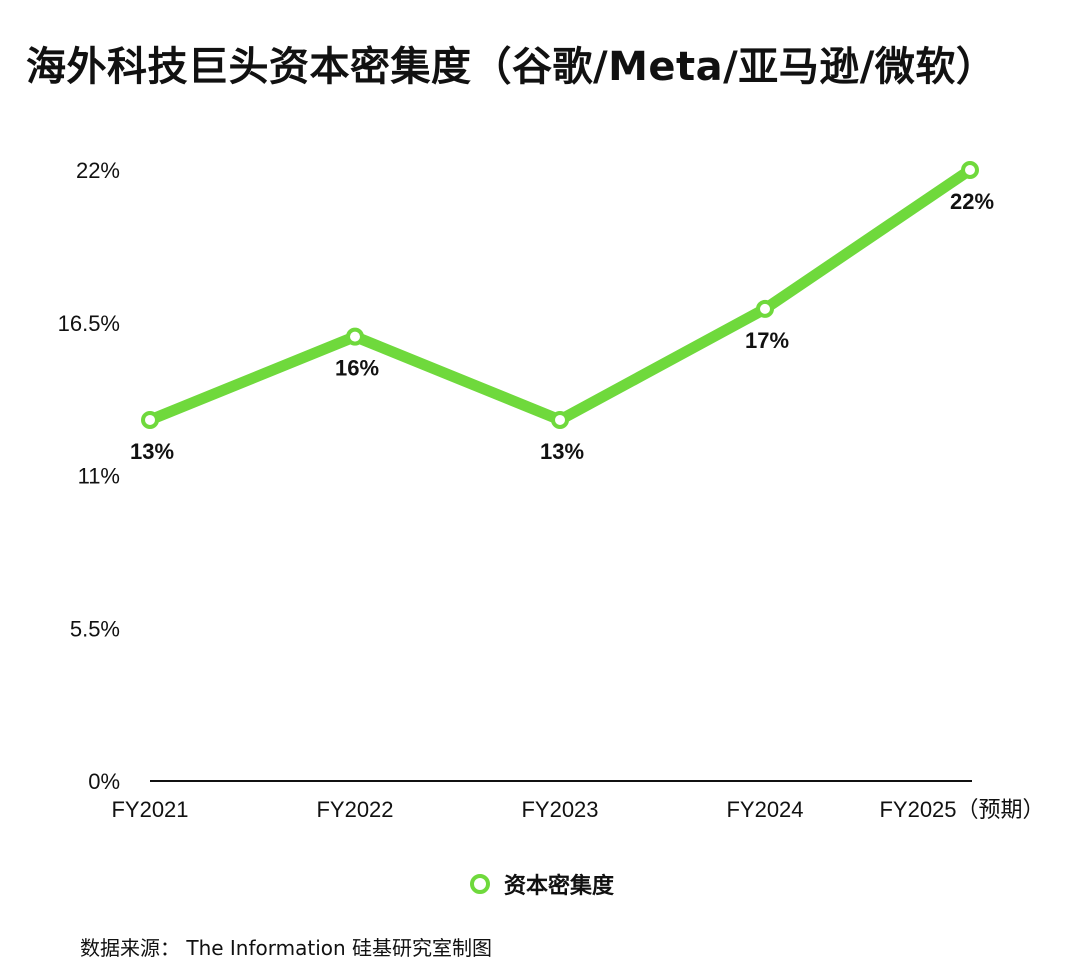 The image size is (1080, 978). Describe the element at coordinates (95, 628) in the screenshot. I see `y-tick-label: 5.5%` at that location.